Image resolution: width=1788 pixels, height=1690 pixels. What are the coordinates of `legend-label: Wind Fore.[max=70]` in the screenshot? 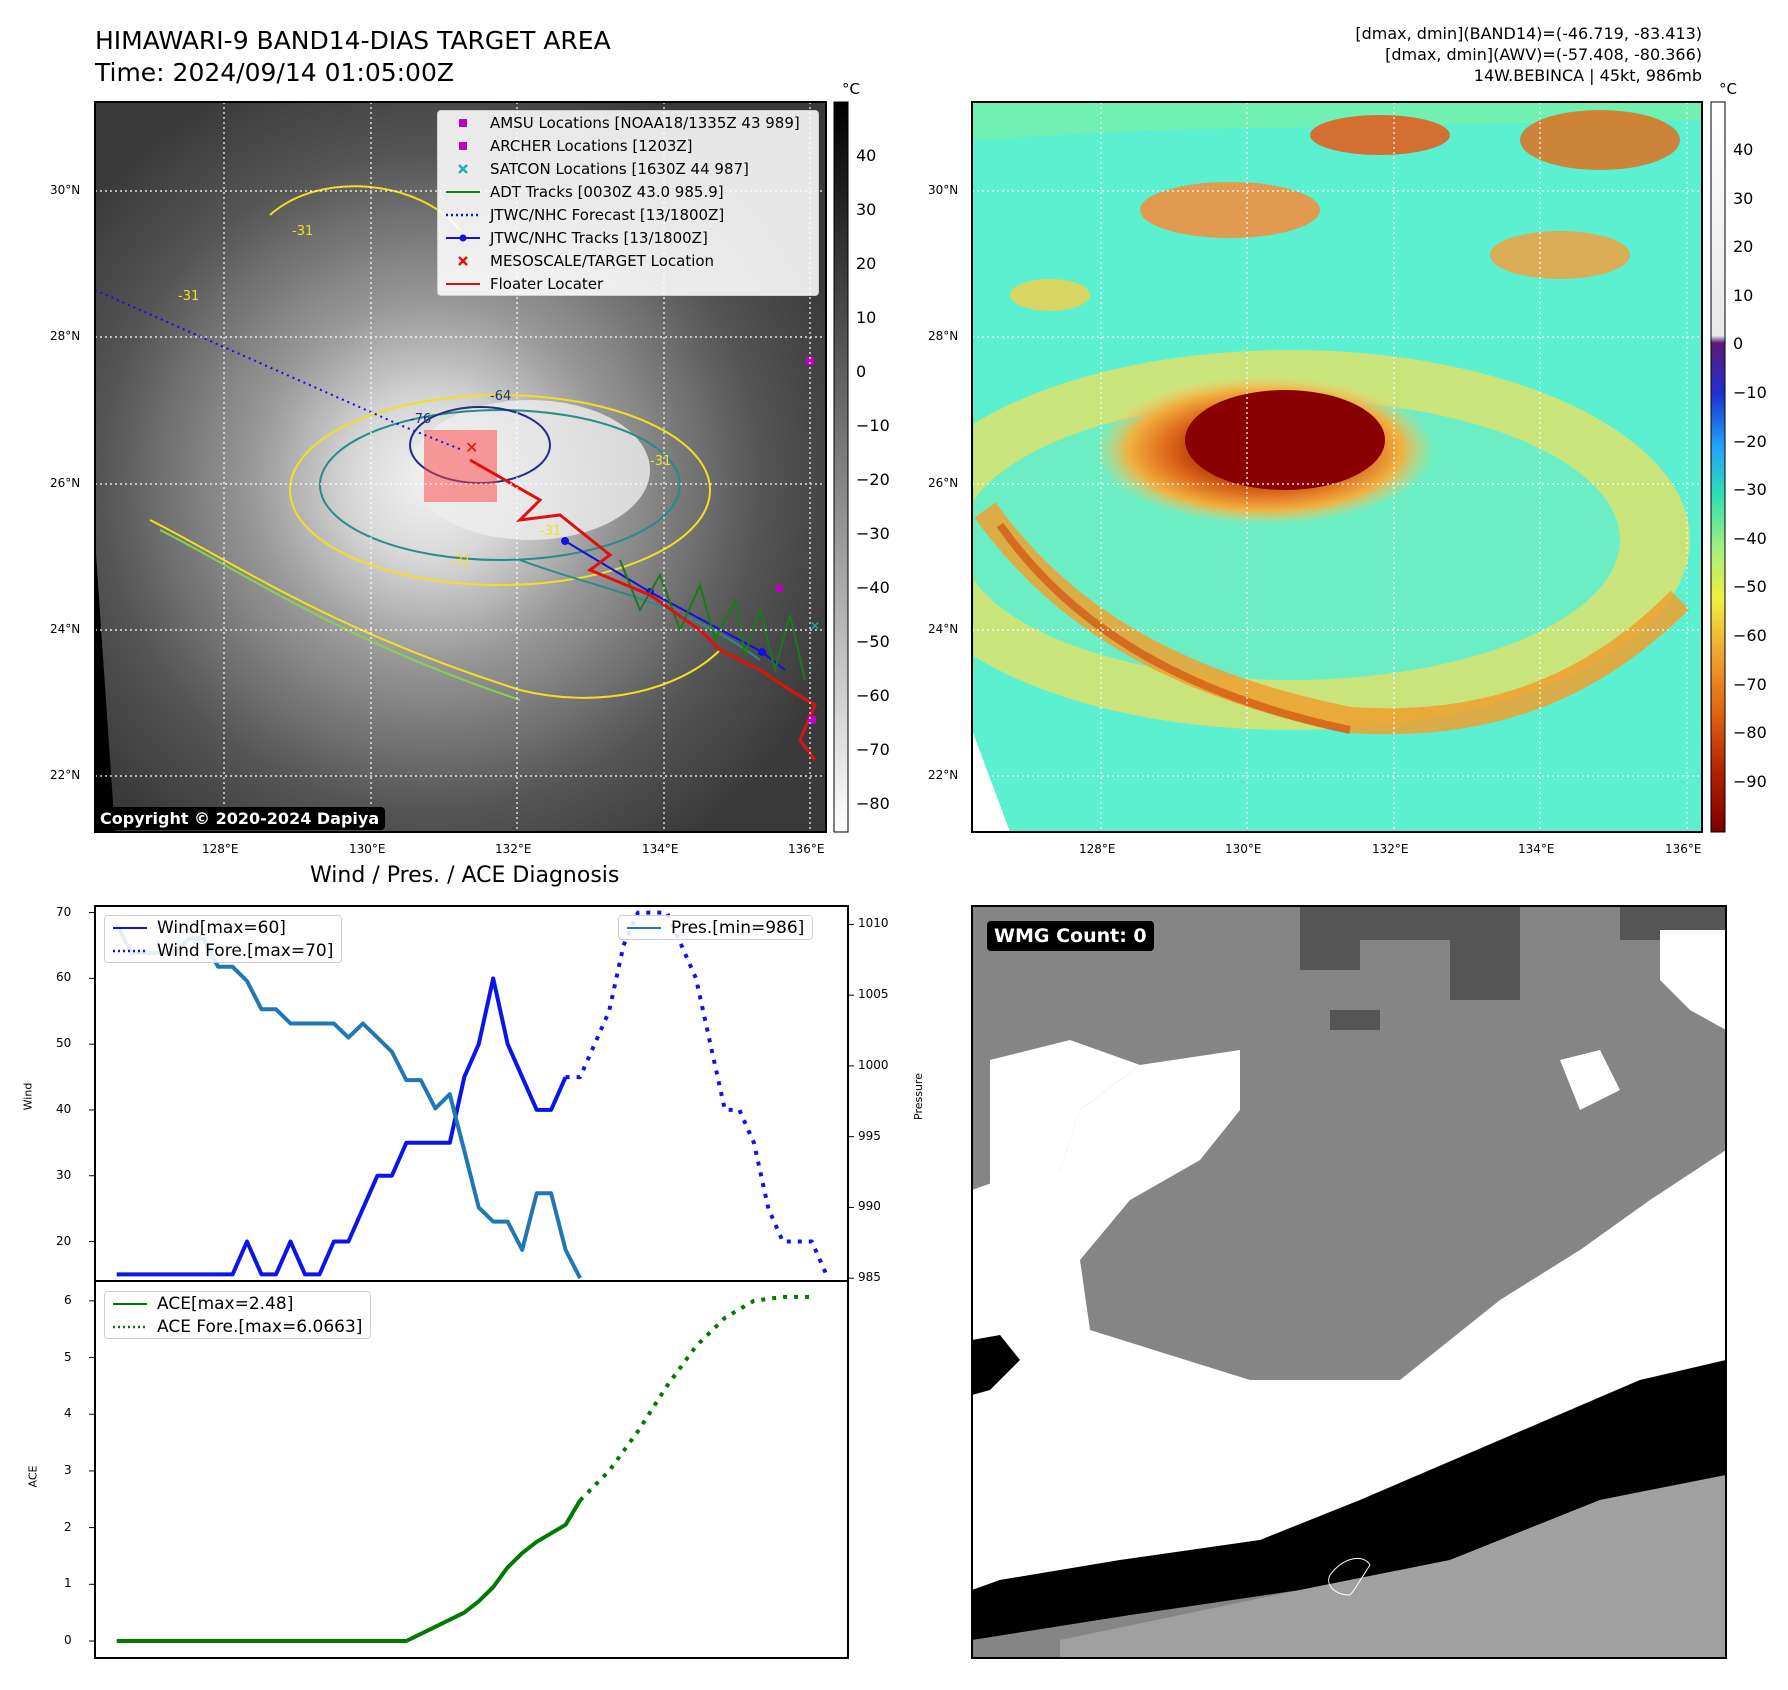 It's located at (245, 950).